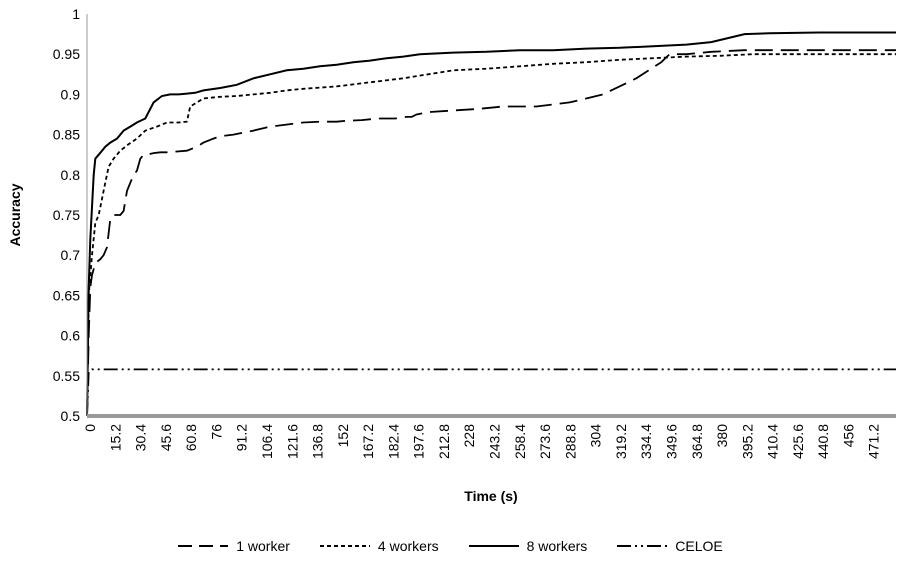 Image resolution: width=901 pixels, height=563 pixels. I want to click on x-tick-label: 212.8, so click(444, 441).